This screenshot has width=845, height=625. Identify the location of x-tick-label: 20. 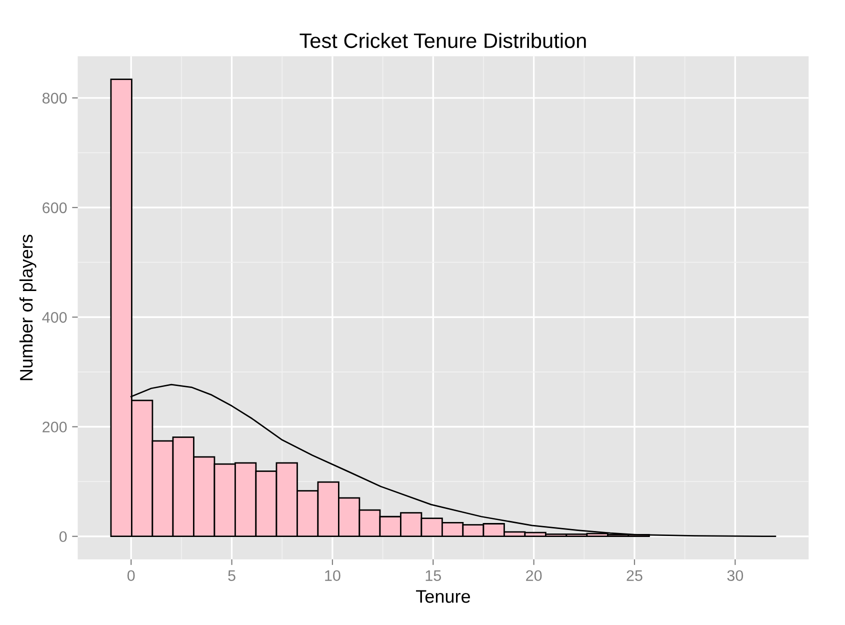
(534, 576).